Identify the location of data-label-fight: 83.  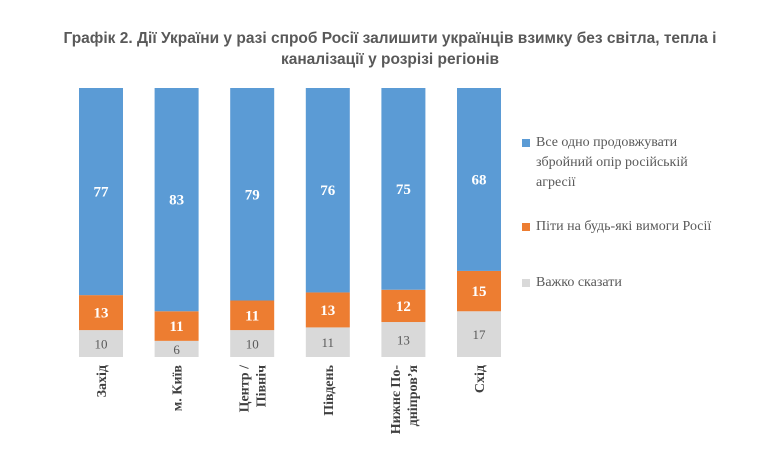
(176, 201).